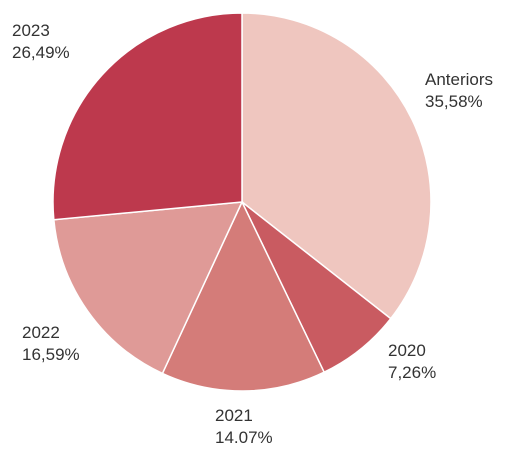 The height and width of the screenshot is (454, 510). What do you see at coordinates (454, 101) in the screenshot?
I see `slice-value-label: 35,58%` at bounding box center [454, 101].